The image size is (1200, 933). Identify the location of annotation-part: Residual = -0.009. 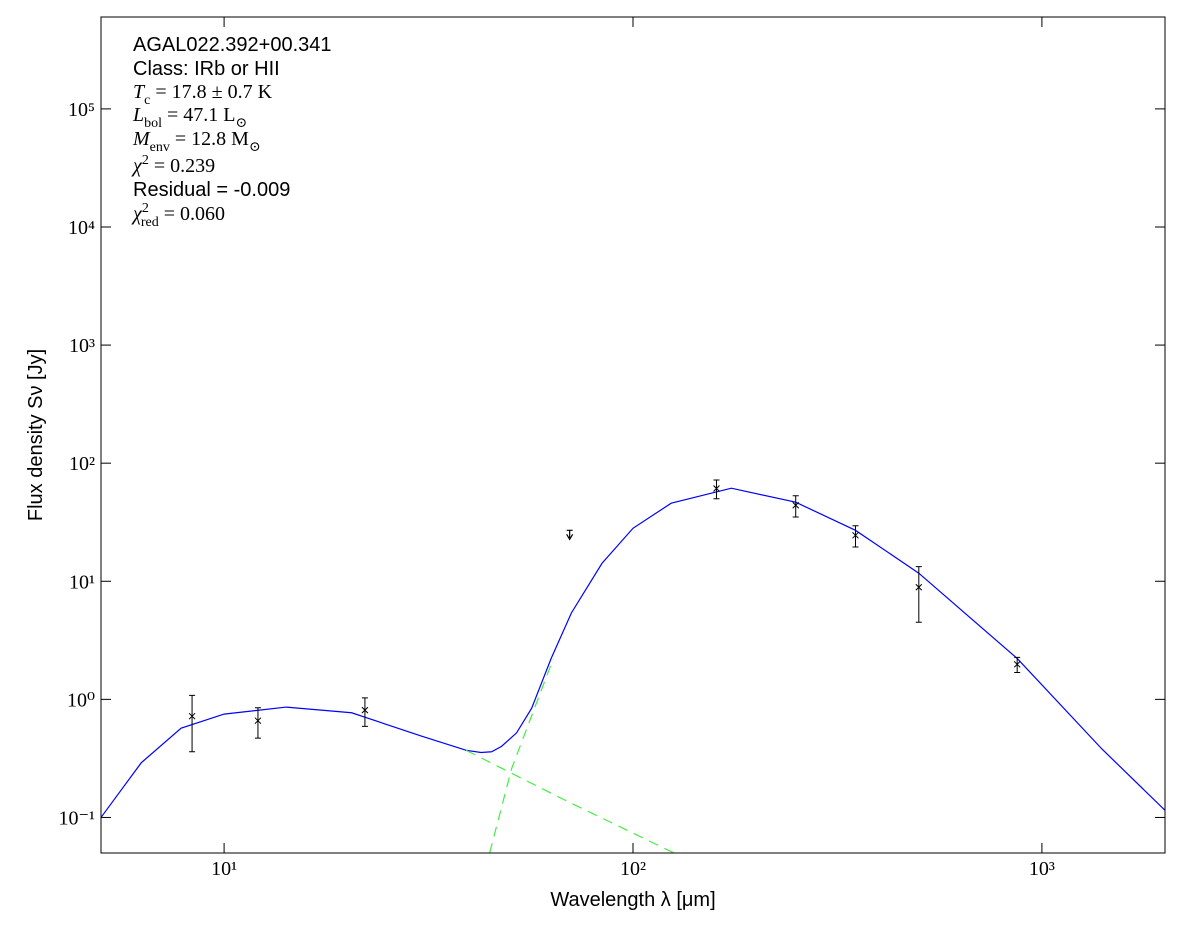
(211, 190).